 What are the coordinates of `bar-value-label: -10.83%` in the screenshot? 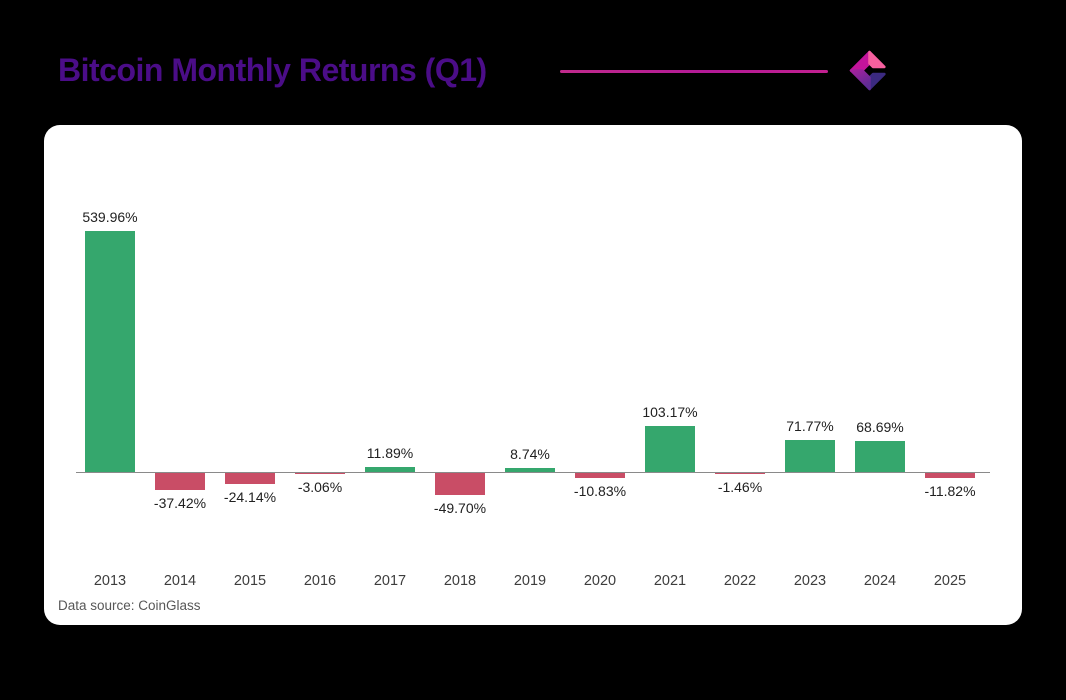 It's located at (600, 490).